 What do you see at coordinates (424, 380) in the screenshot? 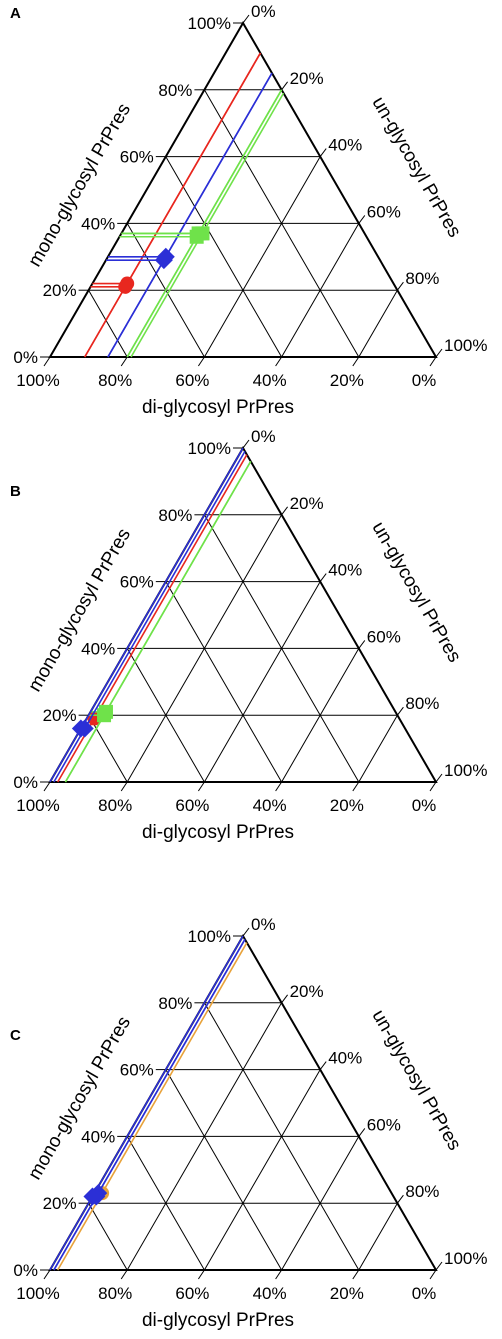
I see `tick-label-bottom: 0%` at bounding box center [424, 380].